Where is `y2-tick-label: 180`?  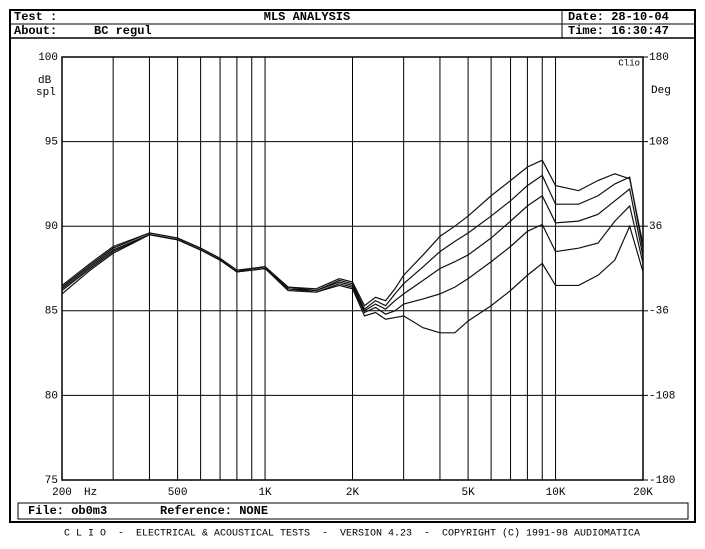
y2-tick-label: 180 is located at coordinates (659, 58).